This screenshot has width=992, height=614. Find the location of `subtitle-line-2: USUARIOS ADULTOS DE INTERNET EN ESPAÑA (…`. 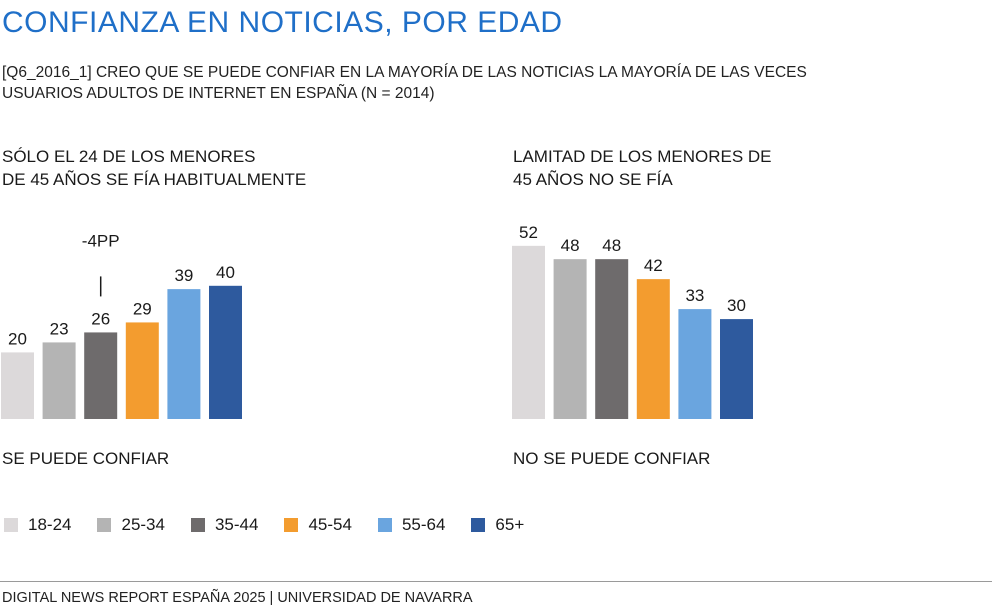

subtitle-line-2: USUARIOS ADULTOS DE INTERNET EN ESPAÑA (… is located at coordinates (218, 93).